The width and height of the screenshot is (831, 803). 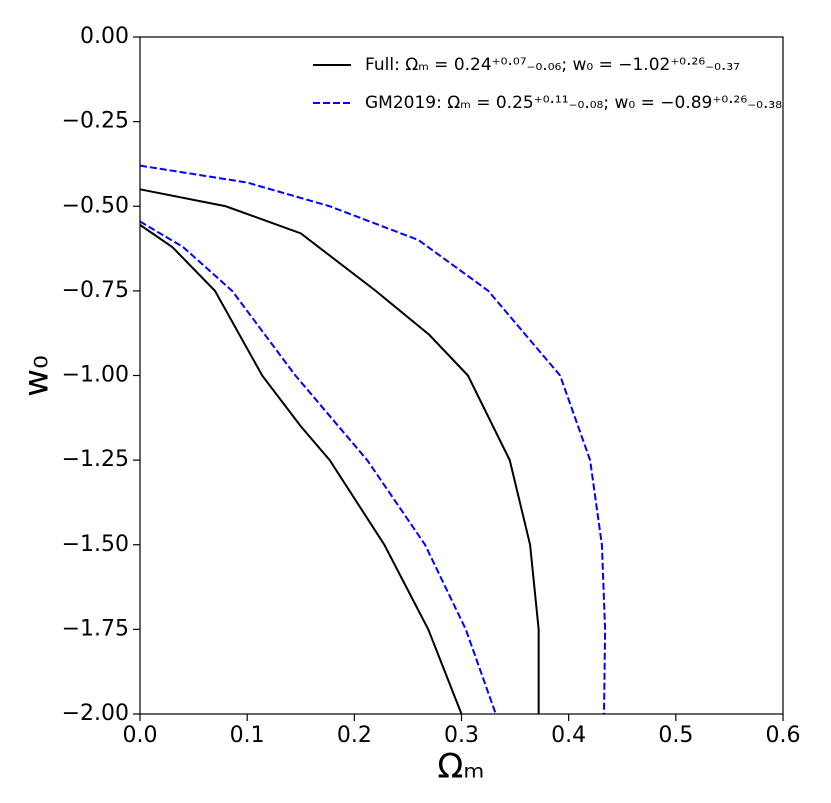 I want to click on y-axis-label: w₀, so click(x=37, y=375).